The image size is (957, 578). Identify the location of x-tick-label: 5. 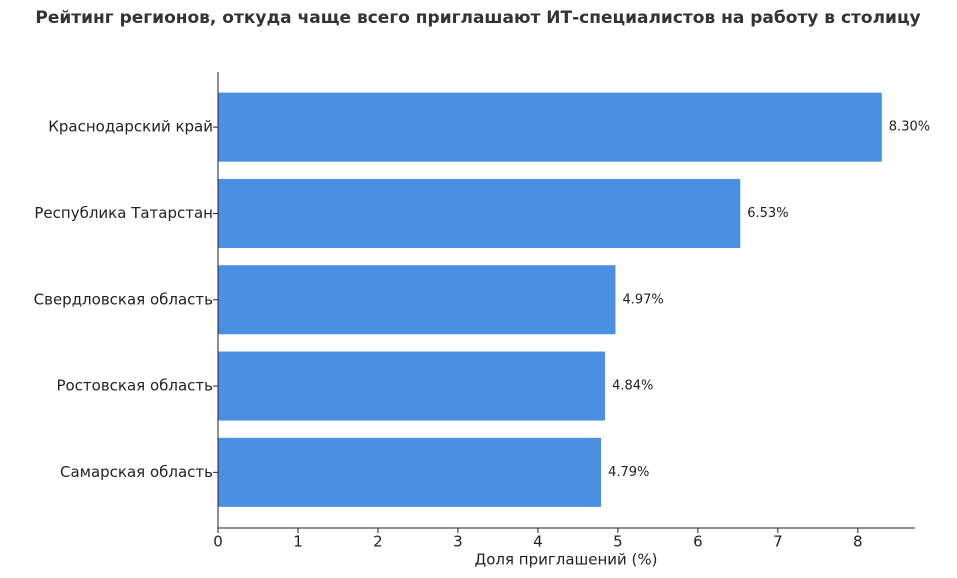
(618, 542).